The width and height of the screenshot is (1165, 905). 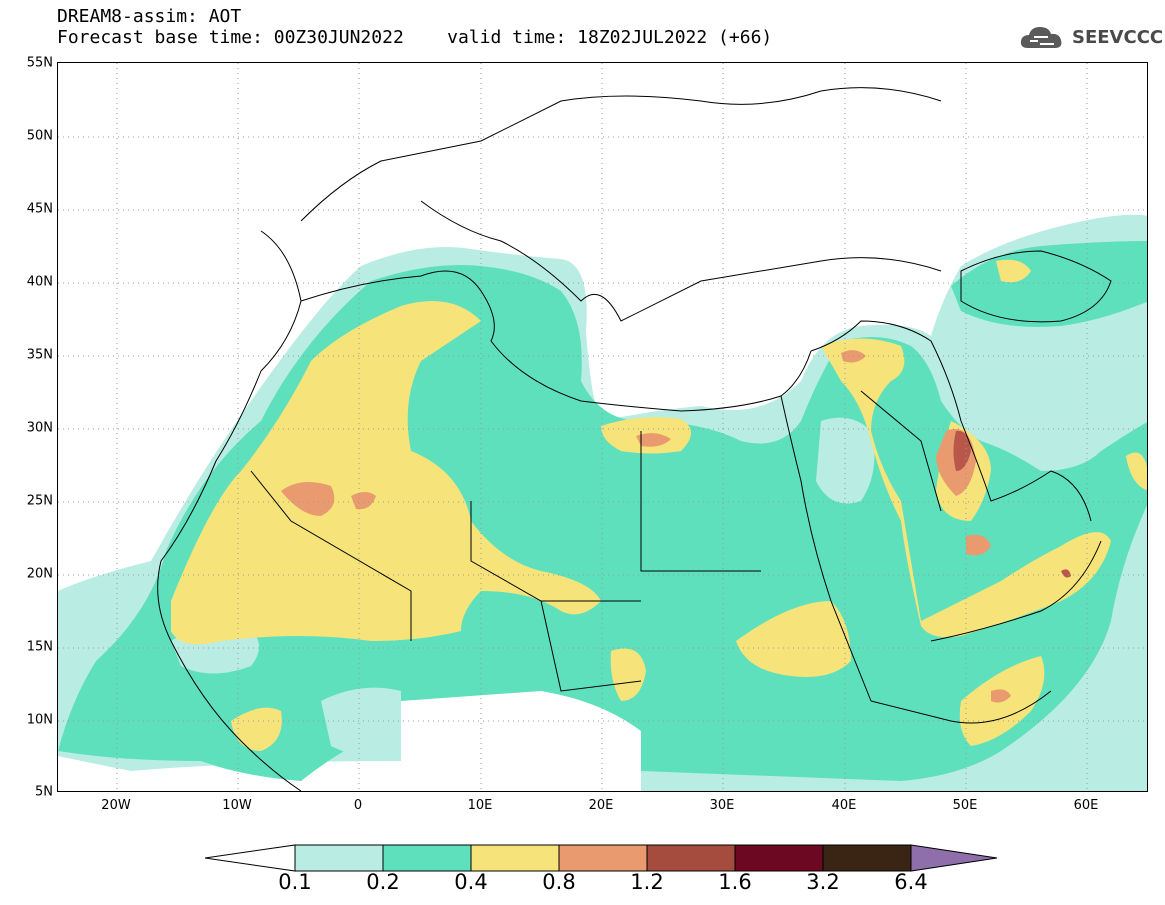 What do you see at coordinates (44, 792) in the screenshot?
I see `lat-label-5n: 5N` at bounding box center [44, 792].